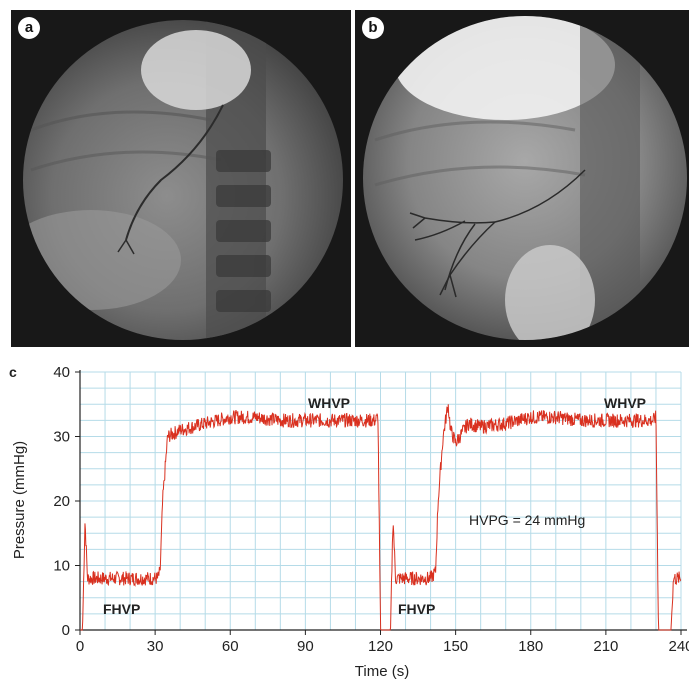 The image size is (689, 682). I want to click on fhvp-label-2: FHVP, so click(416, 609).